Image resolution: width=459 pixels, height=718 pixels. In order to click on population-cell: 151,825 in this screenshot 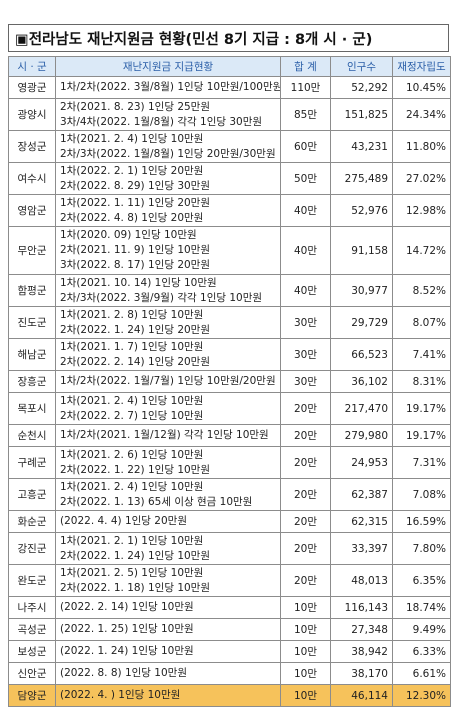, I will do `click(361, 114)`.